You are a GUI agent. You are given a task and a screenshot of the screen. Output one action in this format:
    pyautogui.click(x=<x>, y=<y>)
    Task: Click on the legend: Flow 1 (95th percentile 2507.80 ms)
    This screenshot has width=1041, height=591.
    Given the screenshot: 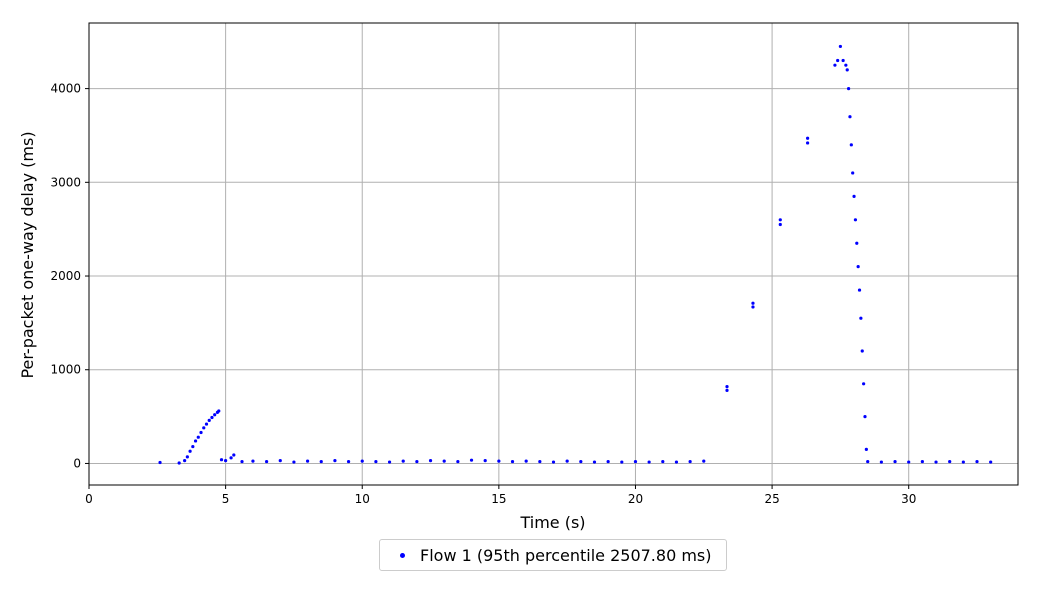 What is the action you would take?
    pyautogui.click(x=553, y=555)
    